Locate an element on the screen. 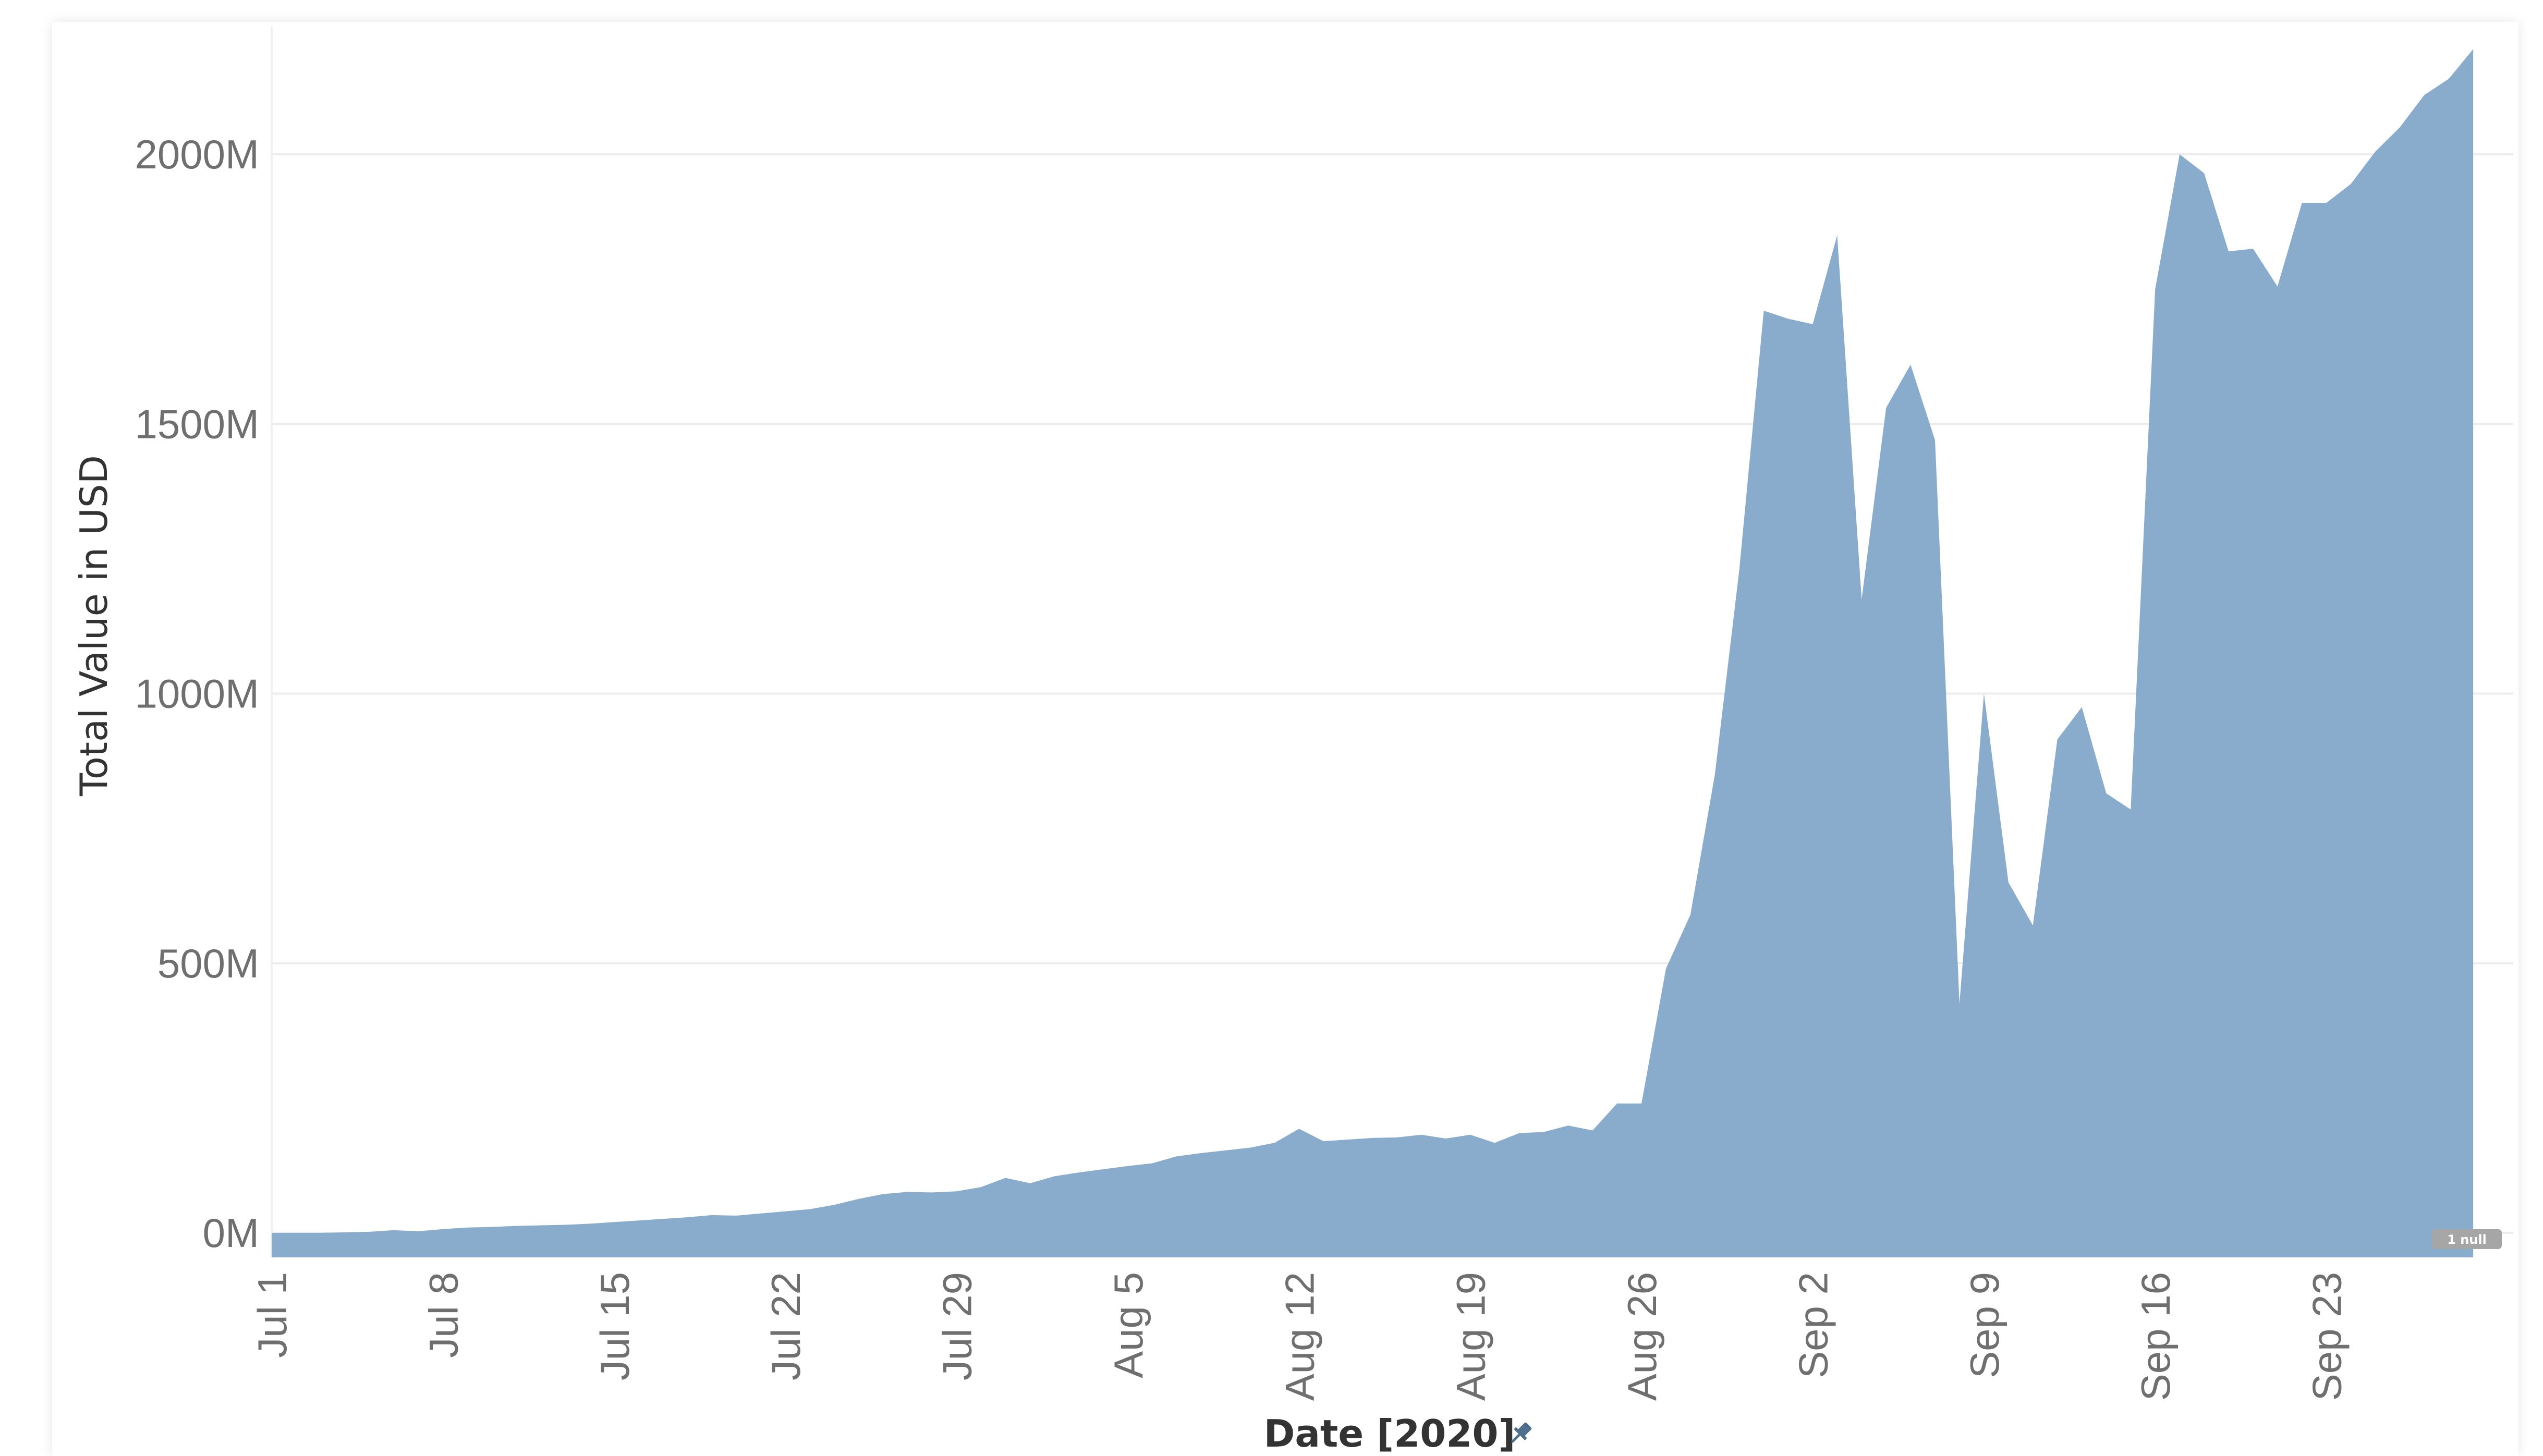  y-axis-label: Total Value in USD is located at coordinates (94, 626).